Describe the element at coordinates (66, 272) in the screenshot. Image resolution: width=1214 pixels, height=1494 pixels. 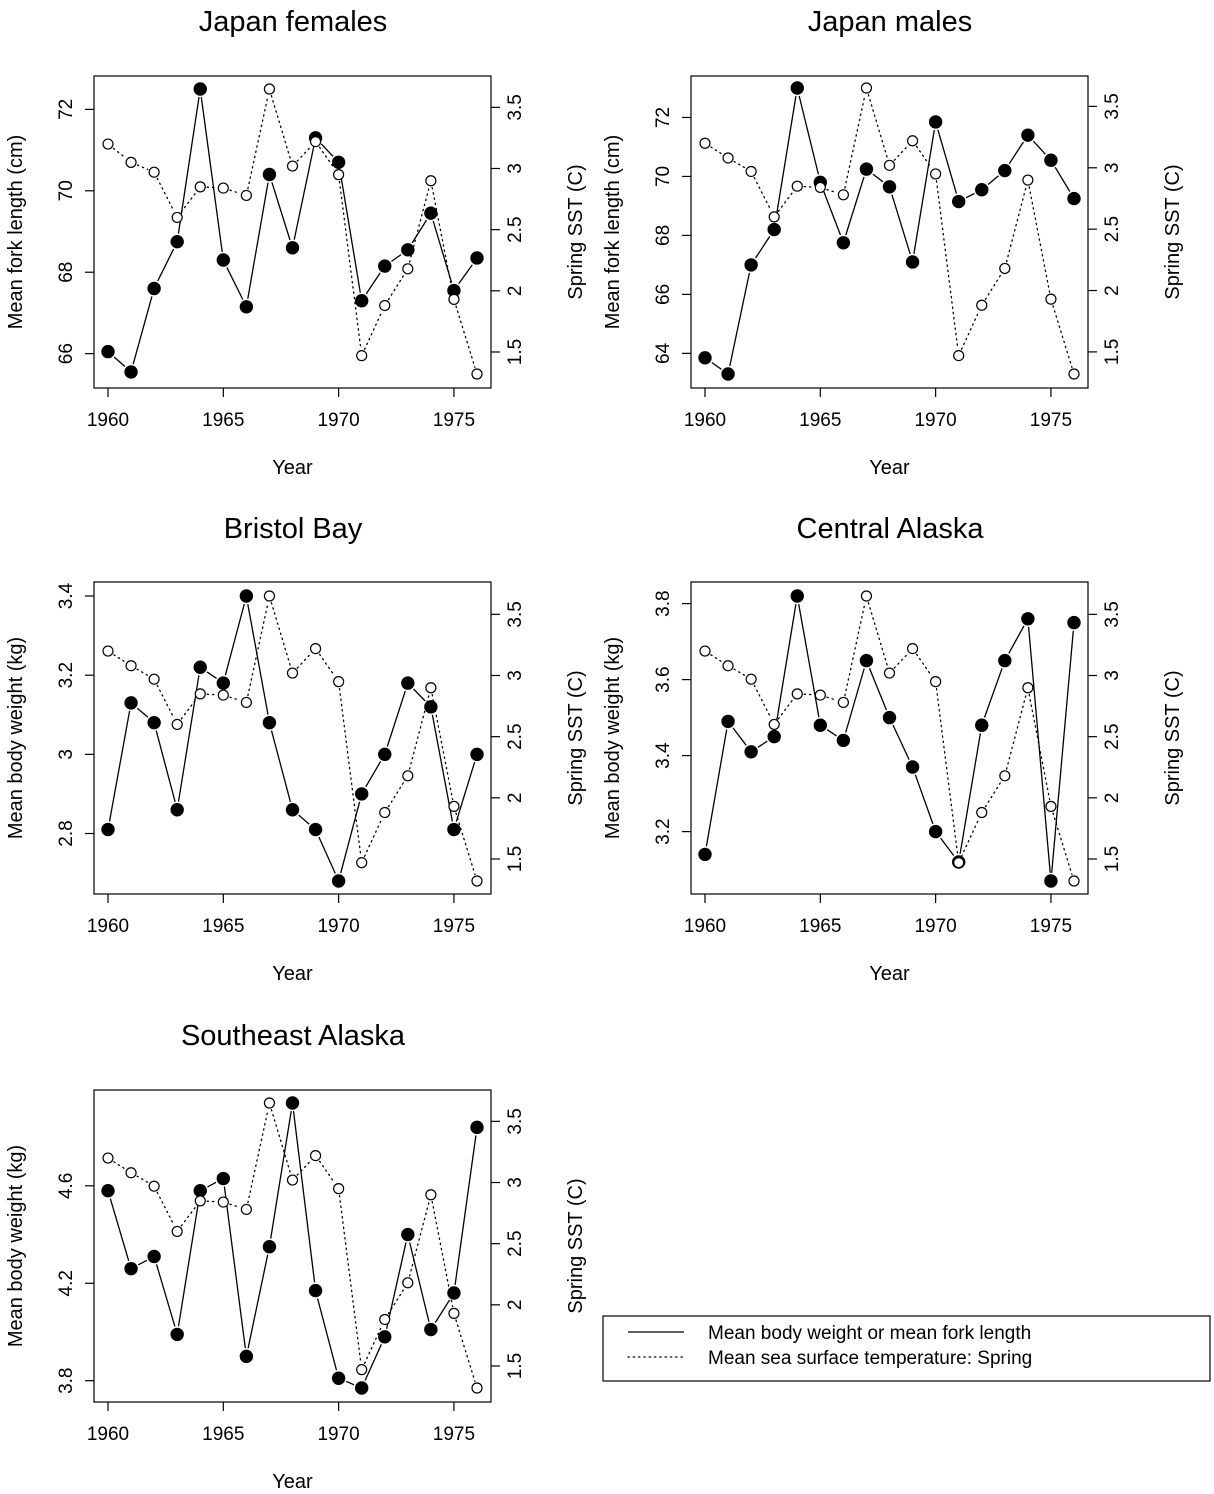
I see `y-tick-label: 68` at that location.